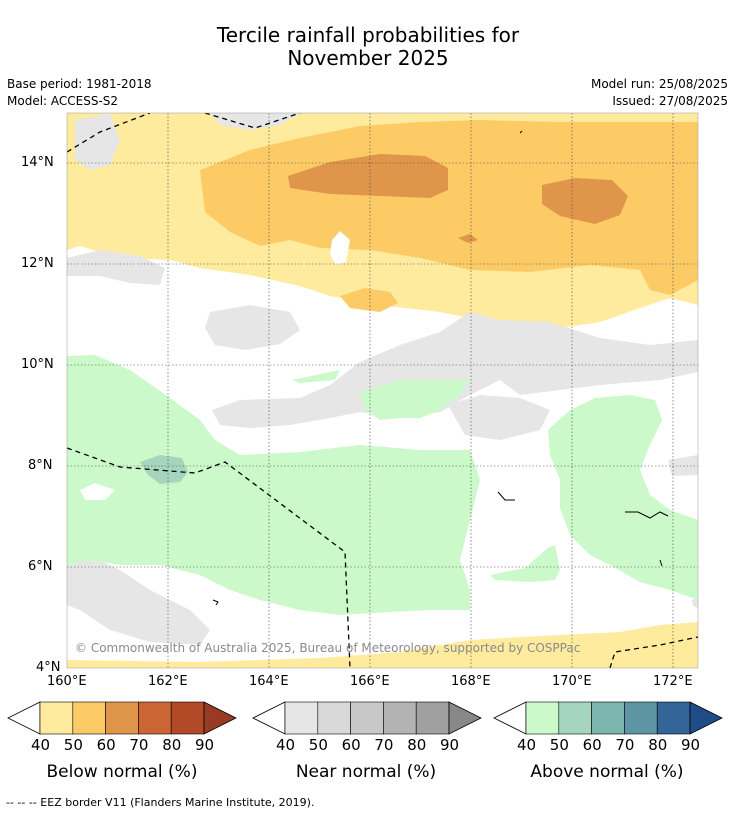  I want to click on colorbar-above-label: Above normal (%), so click(607, 772).